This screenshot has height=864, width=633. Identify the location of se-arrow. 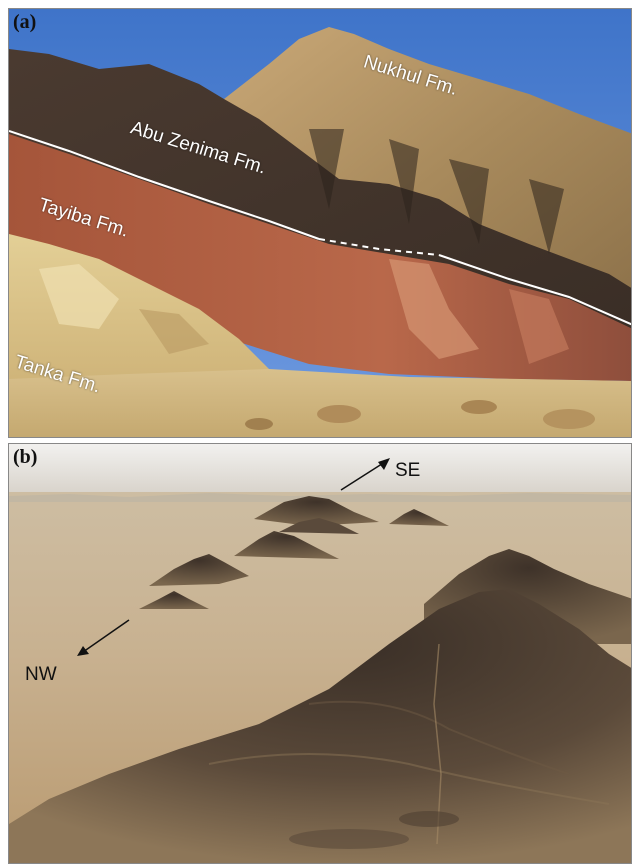
(363, 476).